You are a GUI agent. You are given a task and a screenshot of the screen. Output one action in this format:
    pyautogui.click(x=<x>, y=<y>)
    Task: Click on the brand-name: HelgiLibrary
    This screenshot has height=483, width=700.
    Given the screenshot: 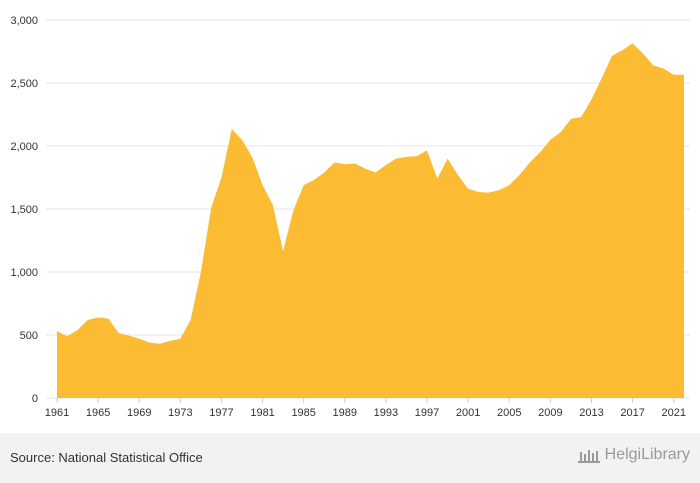 What is the action you would take?
    pyautogui.click(x=647, y=454)
    